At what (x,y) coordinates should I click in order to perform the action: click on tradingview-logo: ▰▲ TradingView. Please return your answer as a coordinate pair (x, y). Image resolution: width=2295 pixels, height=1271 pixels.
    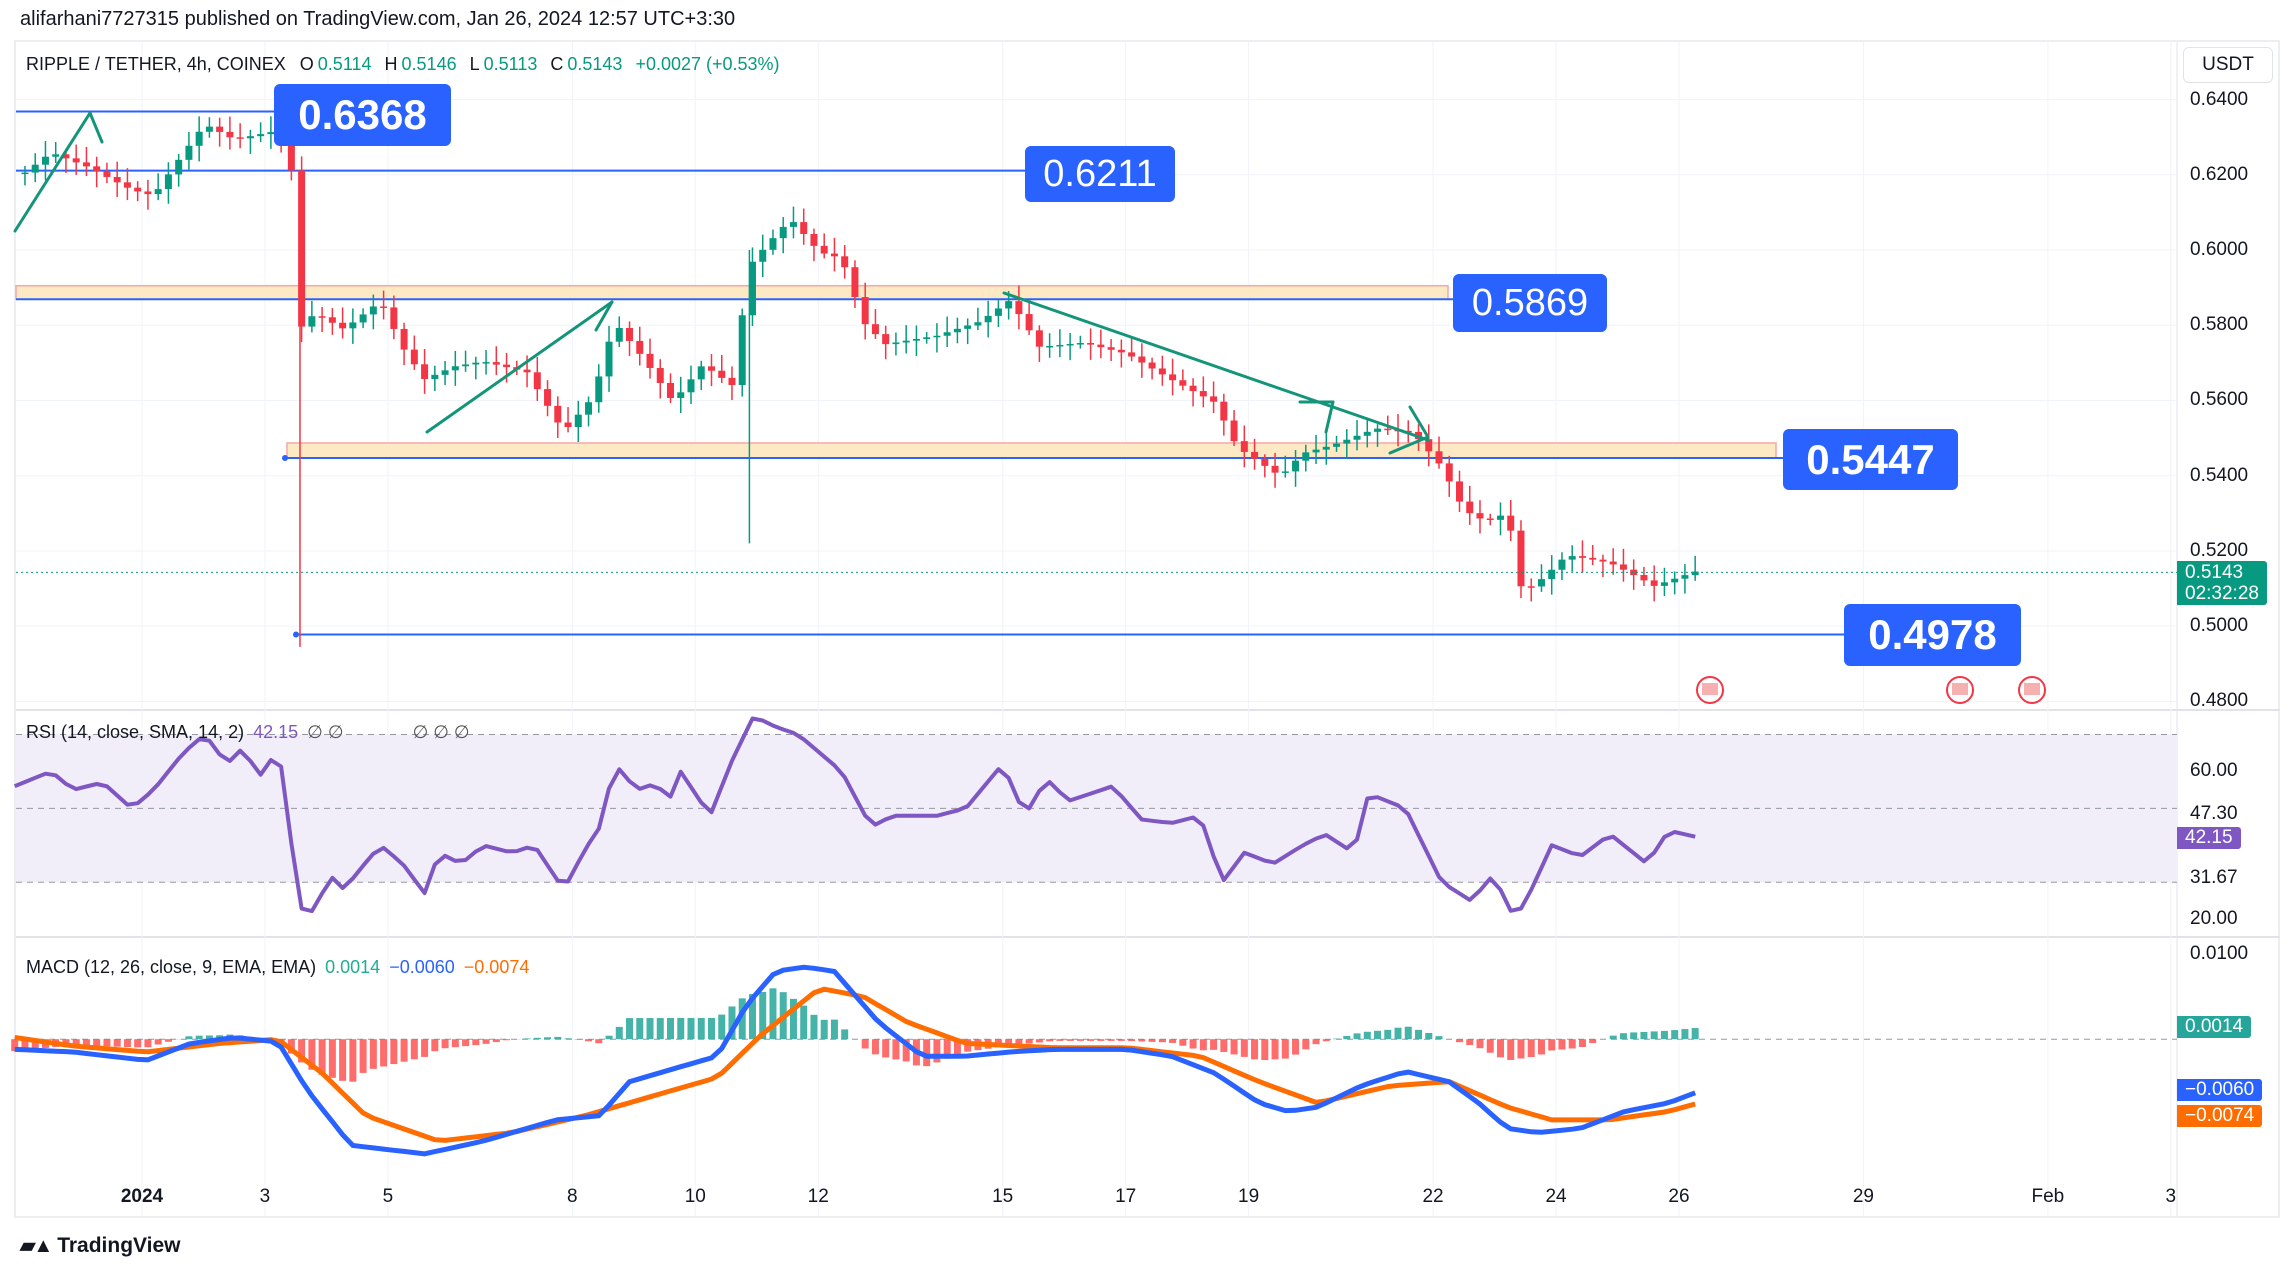
    Looking at the image, I should click on (100, 1245).